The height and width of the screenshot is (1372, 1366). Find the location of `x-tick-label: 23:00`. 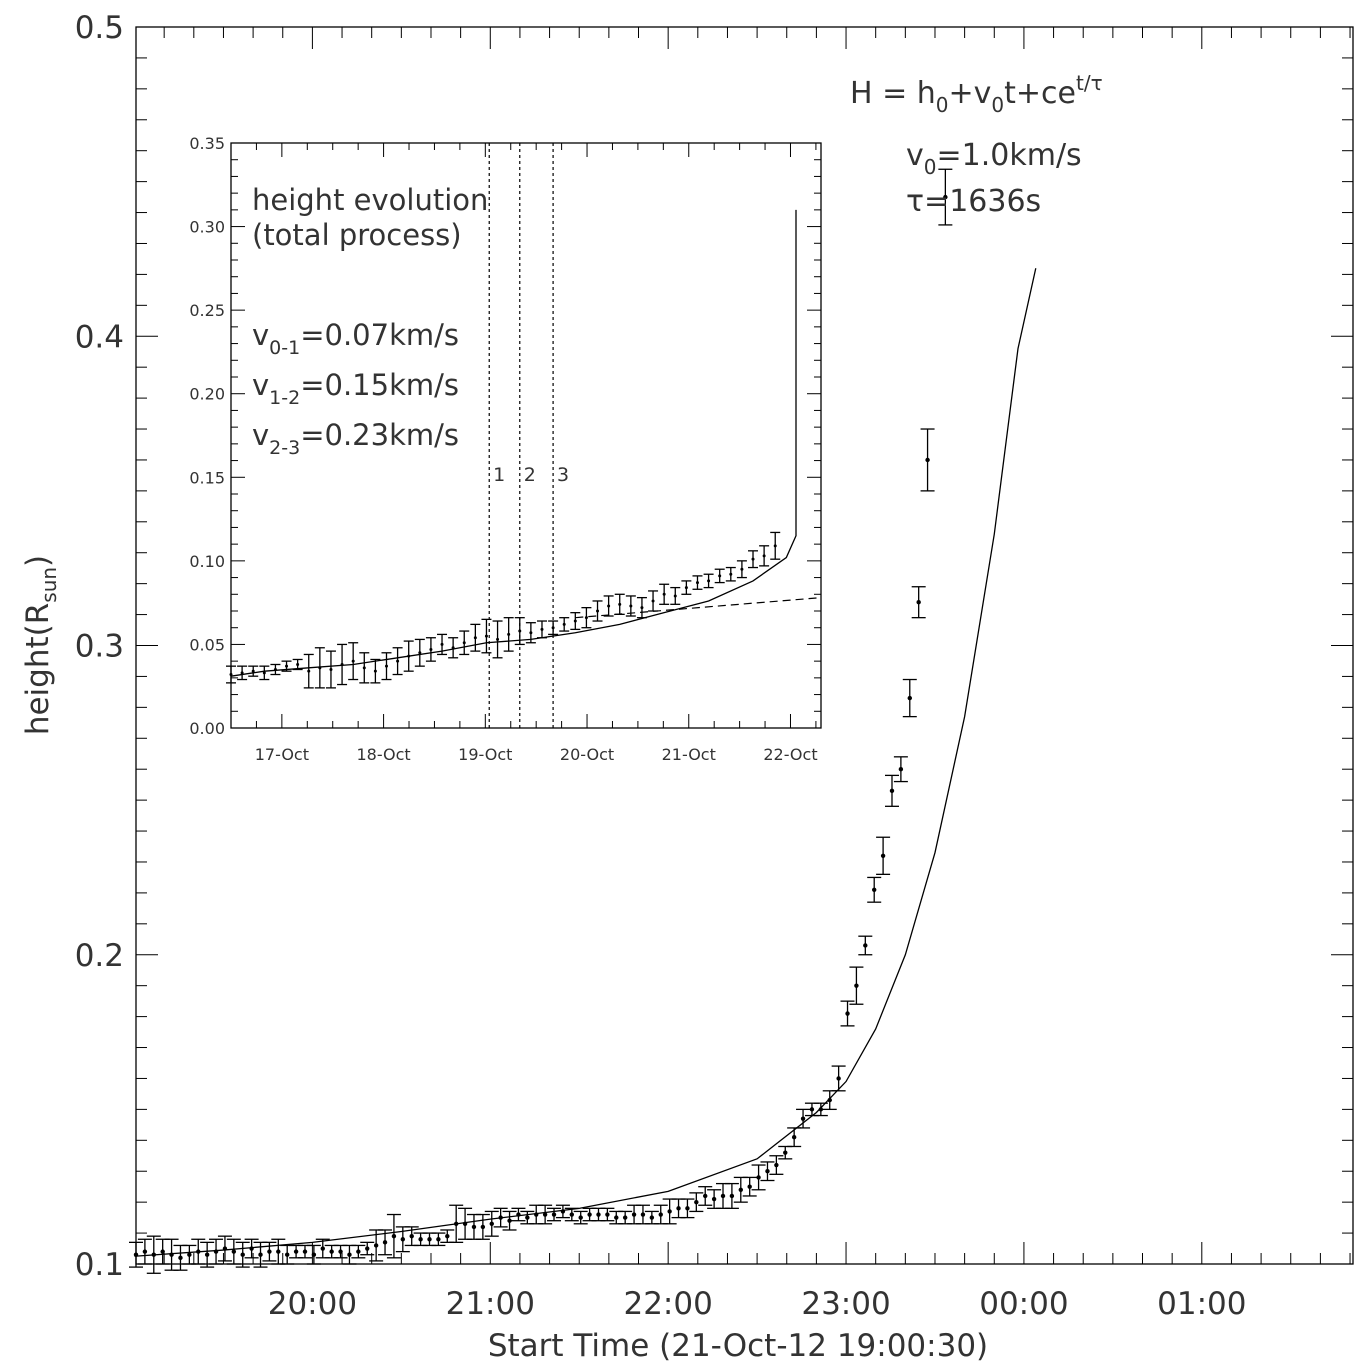

x-tick-label: 23:00 is located at coordinates (845, 1304).